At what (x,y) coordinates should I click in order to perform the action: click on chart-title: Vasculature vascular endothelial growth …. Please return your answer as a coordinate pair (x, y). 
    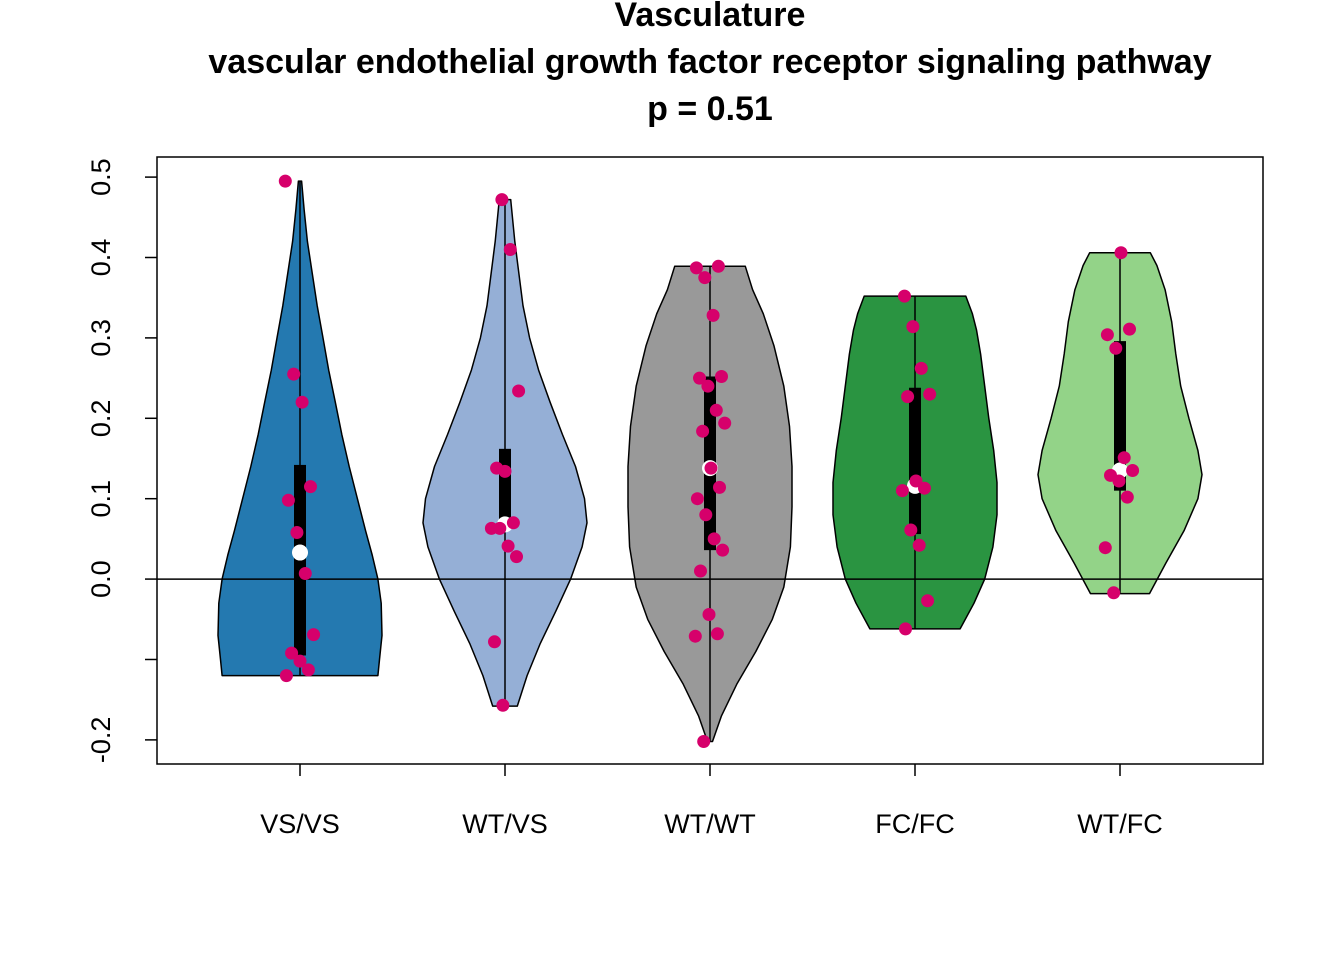
    Looking at the image, I should click on (709, 64).